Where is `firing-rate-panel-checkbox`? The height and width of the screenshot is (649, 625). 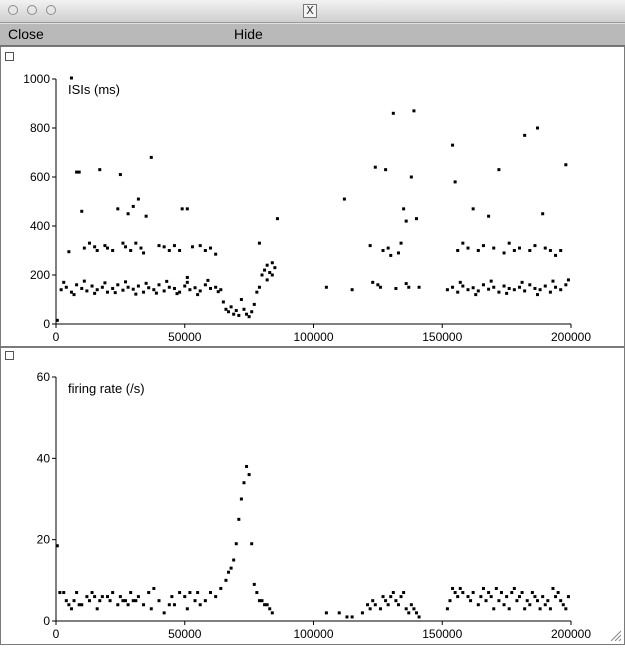 firing-rate-panel-checkbox is located at coordinates (9, 355).